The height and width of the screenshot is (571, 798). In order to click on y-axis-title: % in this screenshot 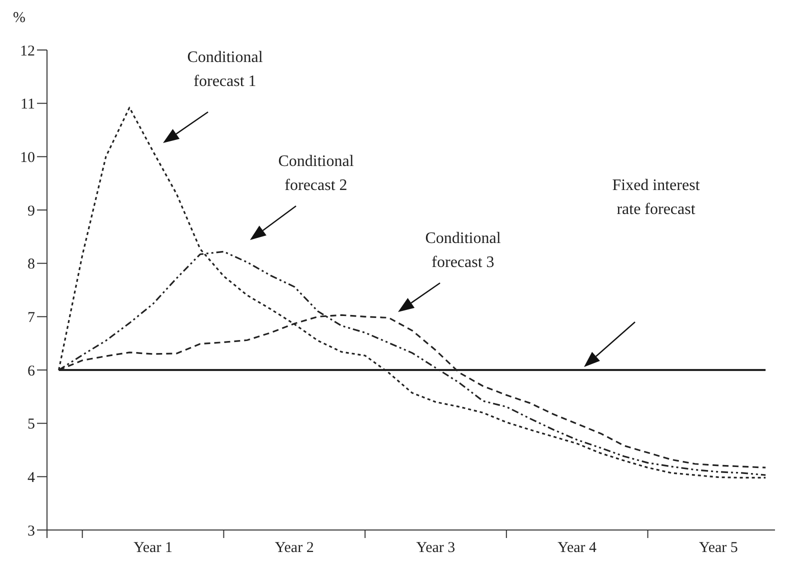, I will do `click(19, 18)`.